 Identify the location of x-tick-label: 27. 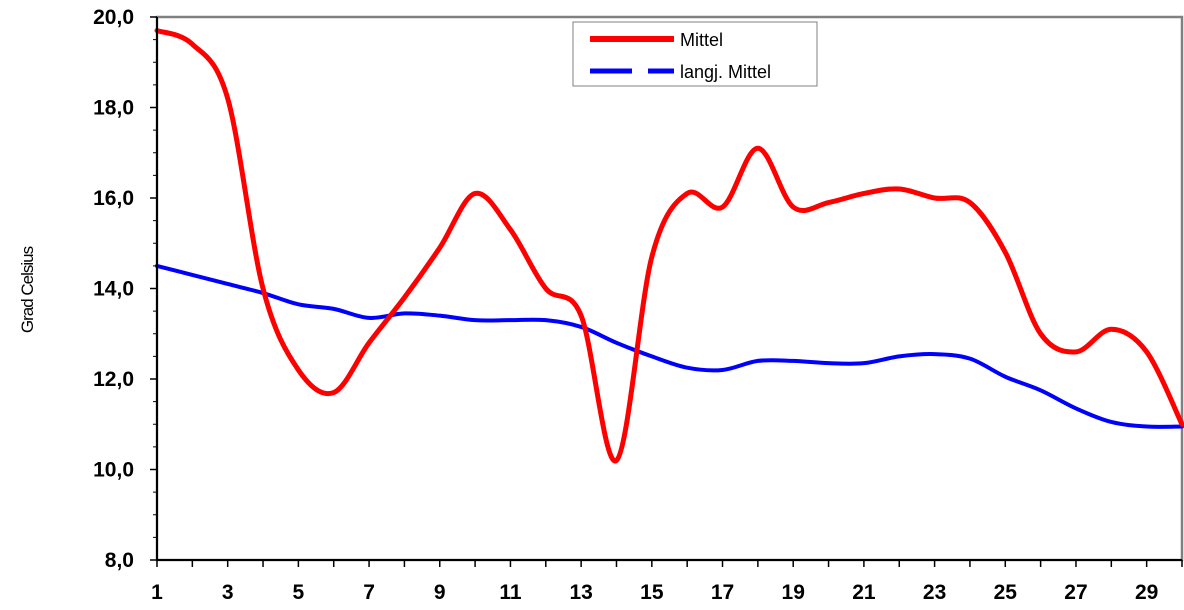
(1075, 592).